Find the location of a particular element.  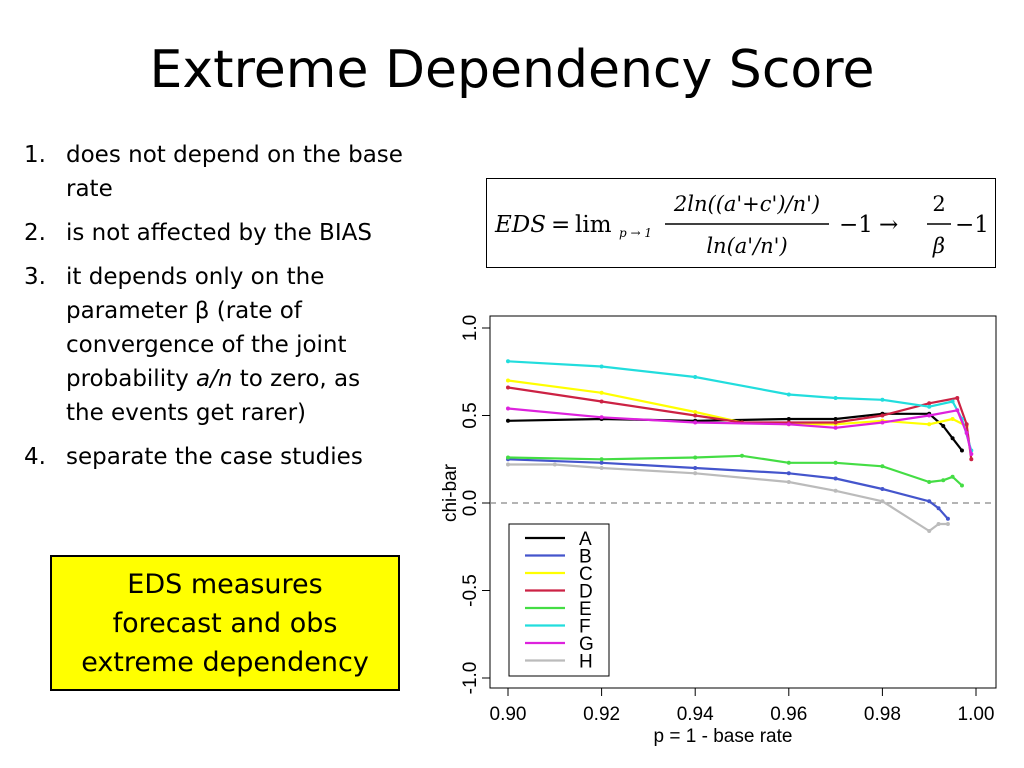

bullet-item: 1. does not depend on the base rate is located at coordinates (214, 172).